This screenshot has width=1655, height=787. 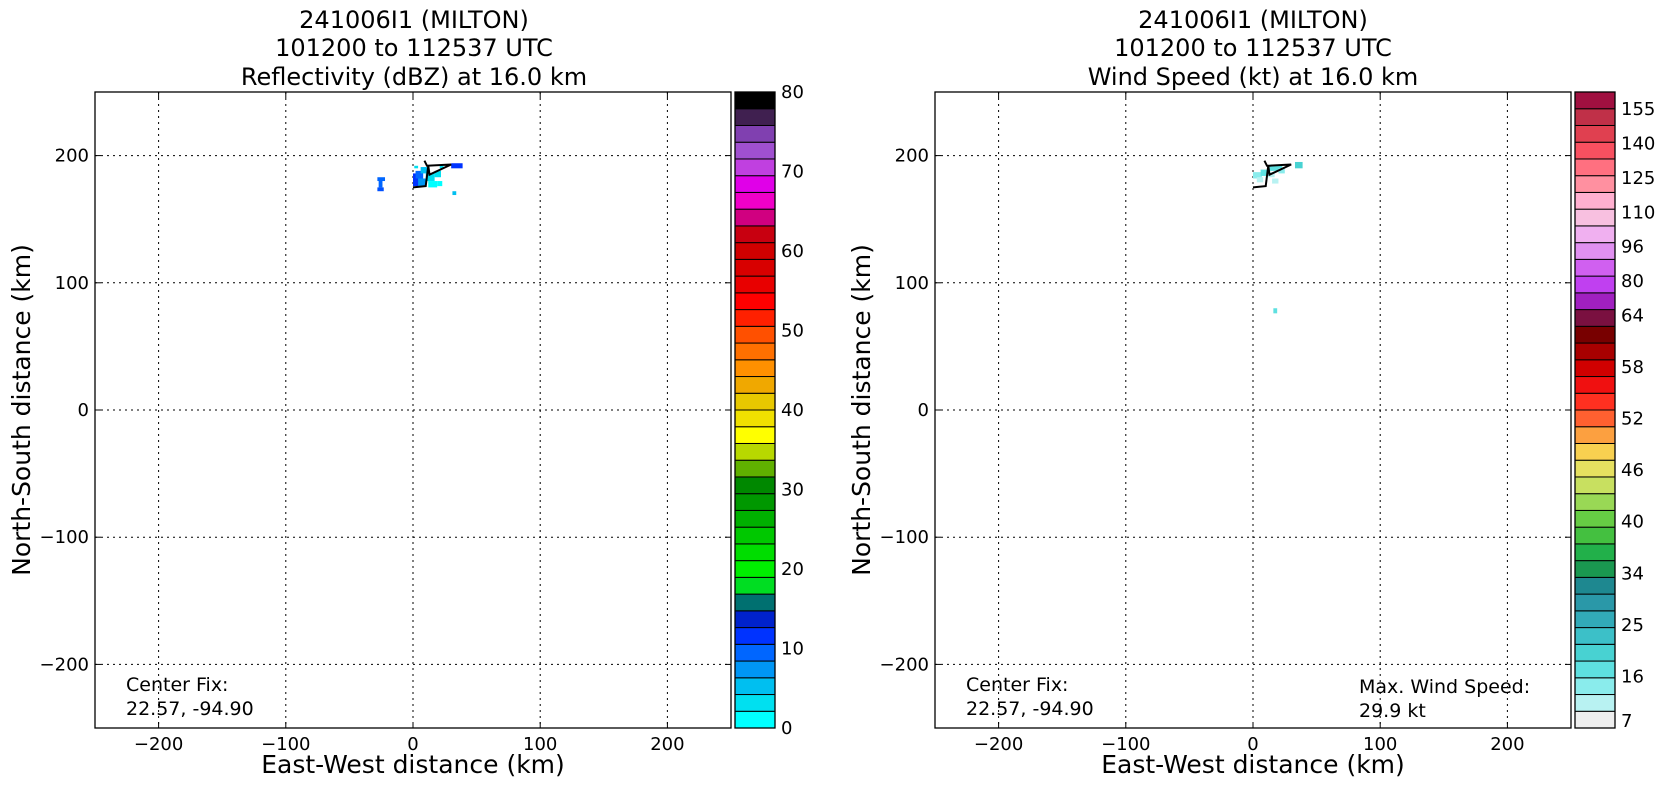 I want to click on wind-colorbar: 7 16 25 34 40 46 52 58 64 80 96 110 125 140 155, so click(x=1614, y=411).